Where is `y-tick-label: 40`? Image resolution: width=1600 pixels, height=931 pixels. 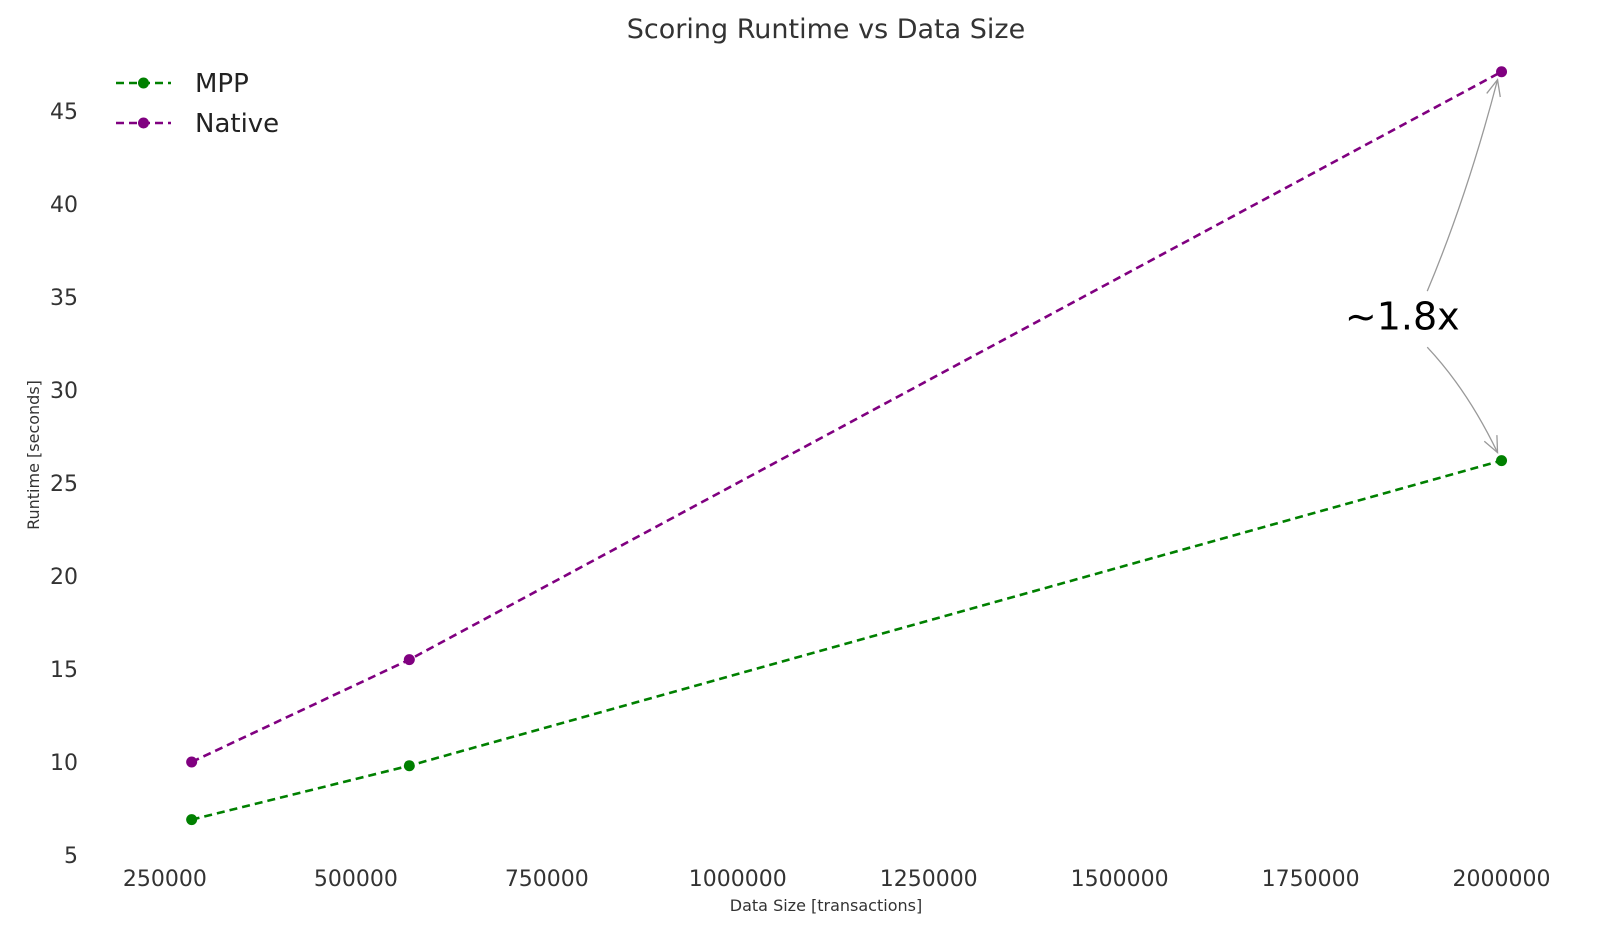 y-tick-label: 40 is located at coordinates (64, 205).